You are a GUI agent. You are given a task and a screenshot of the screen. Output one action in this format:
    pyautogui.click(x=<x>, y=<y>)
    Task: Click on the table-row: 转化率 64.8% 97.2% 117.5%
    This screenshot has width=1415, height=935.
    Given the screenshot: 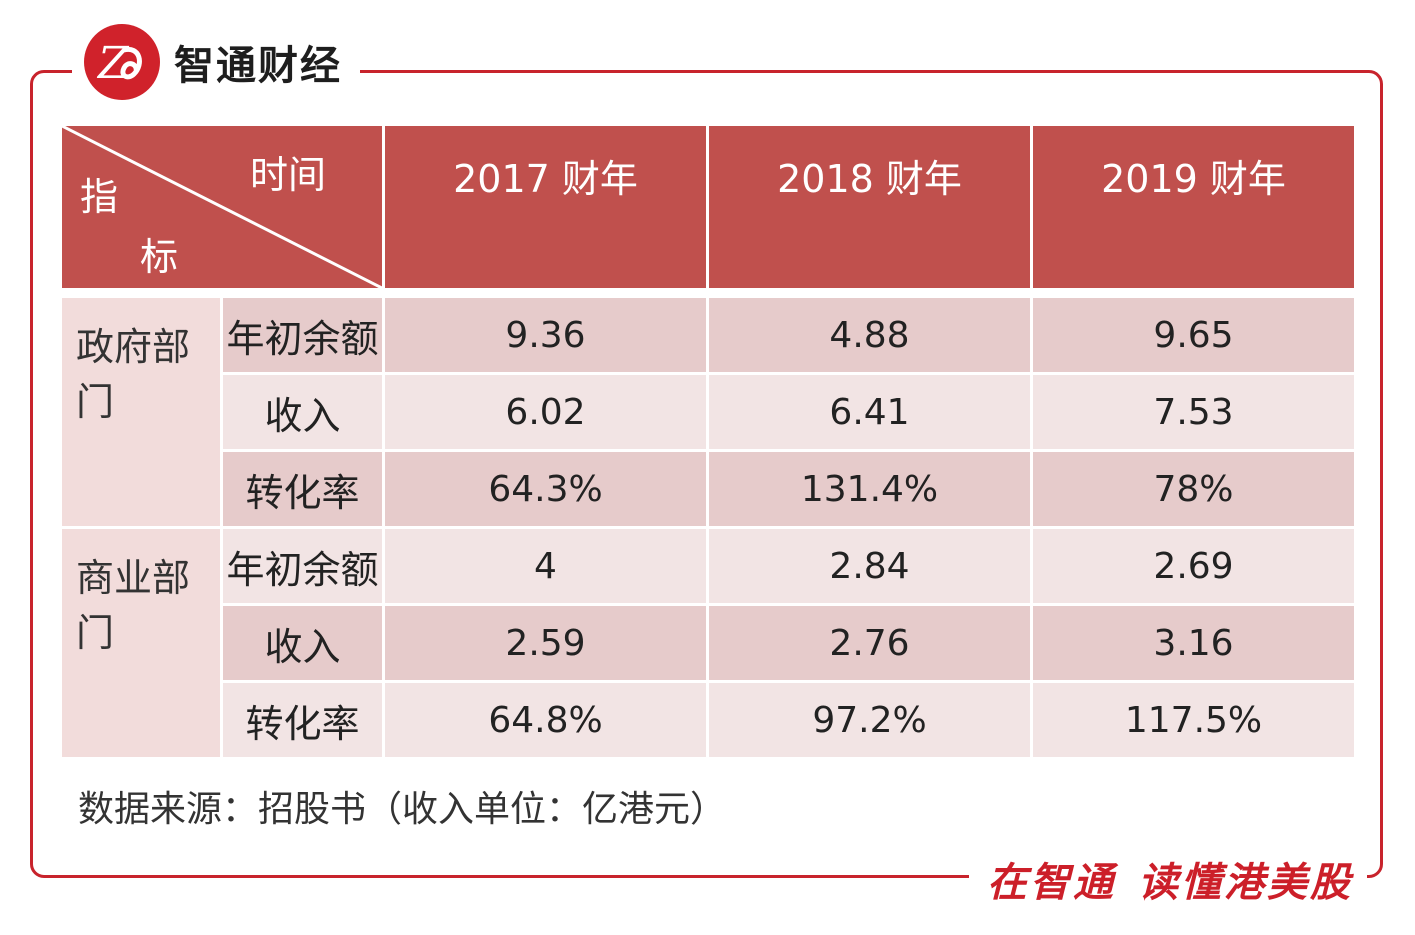 What is the action you would take?
    pyautogui.click(x=708, y=720)
    